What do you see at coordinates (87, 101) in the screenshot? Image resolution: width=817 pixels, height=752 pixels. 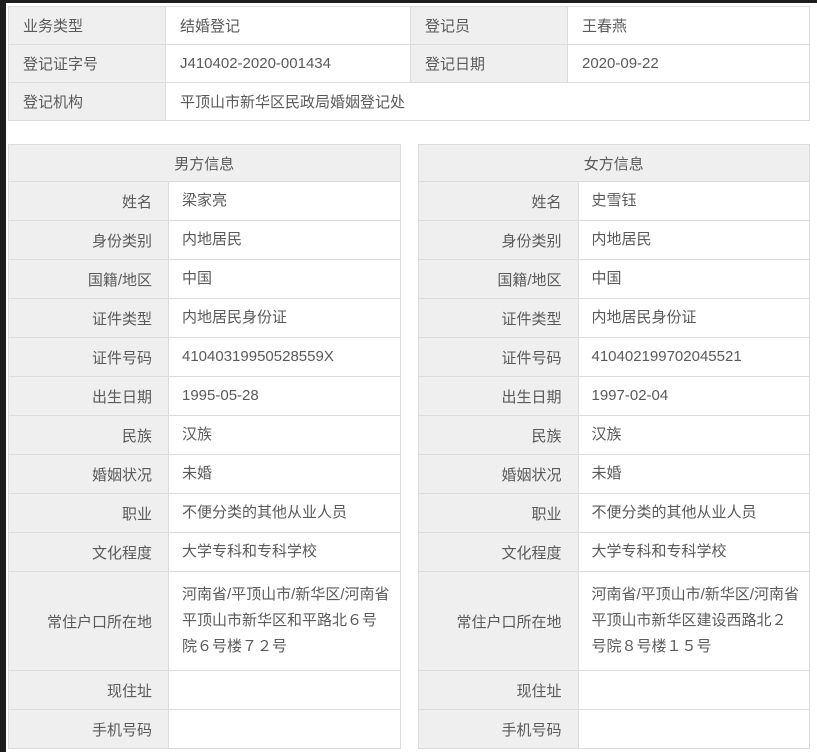 I see `field-label: 登记机构` at bounding box center [87, 101].